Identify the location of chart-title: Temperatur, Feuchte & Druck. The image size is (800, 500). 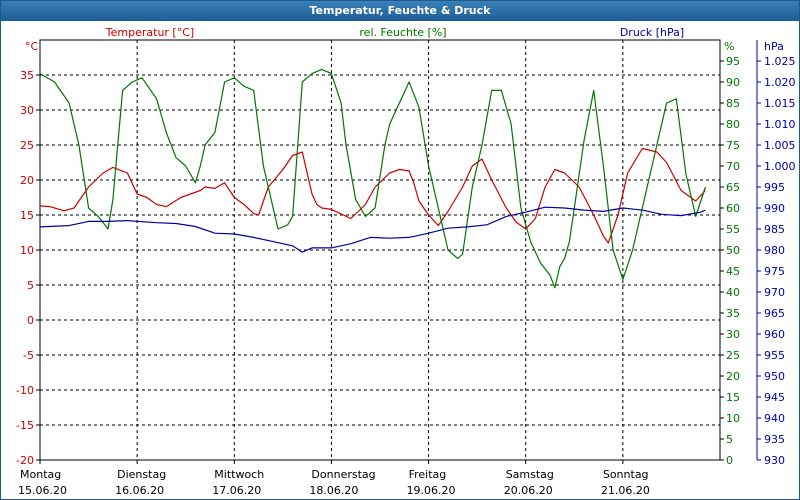
(400, 11).